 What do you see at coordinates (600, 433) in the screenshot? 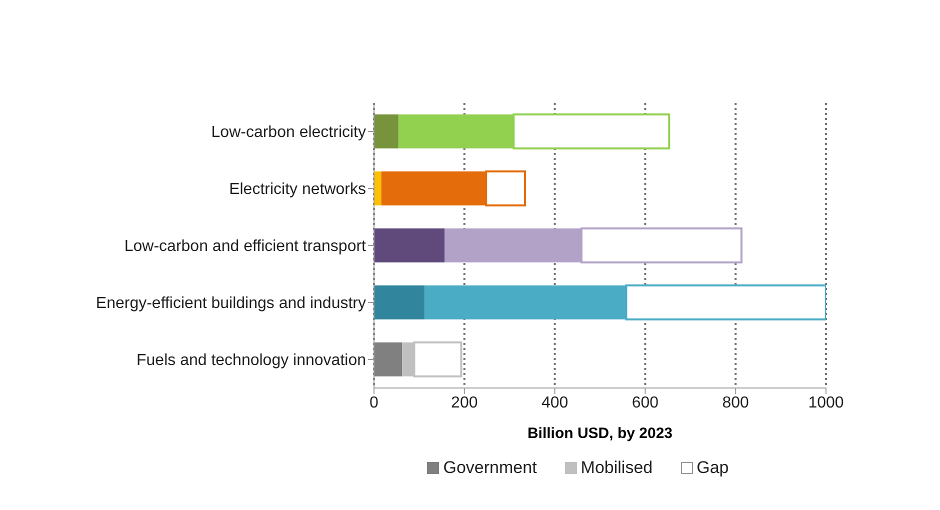
I see `x-axis-title: Billion USD, by 2023` at bounding box center [600, 433].